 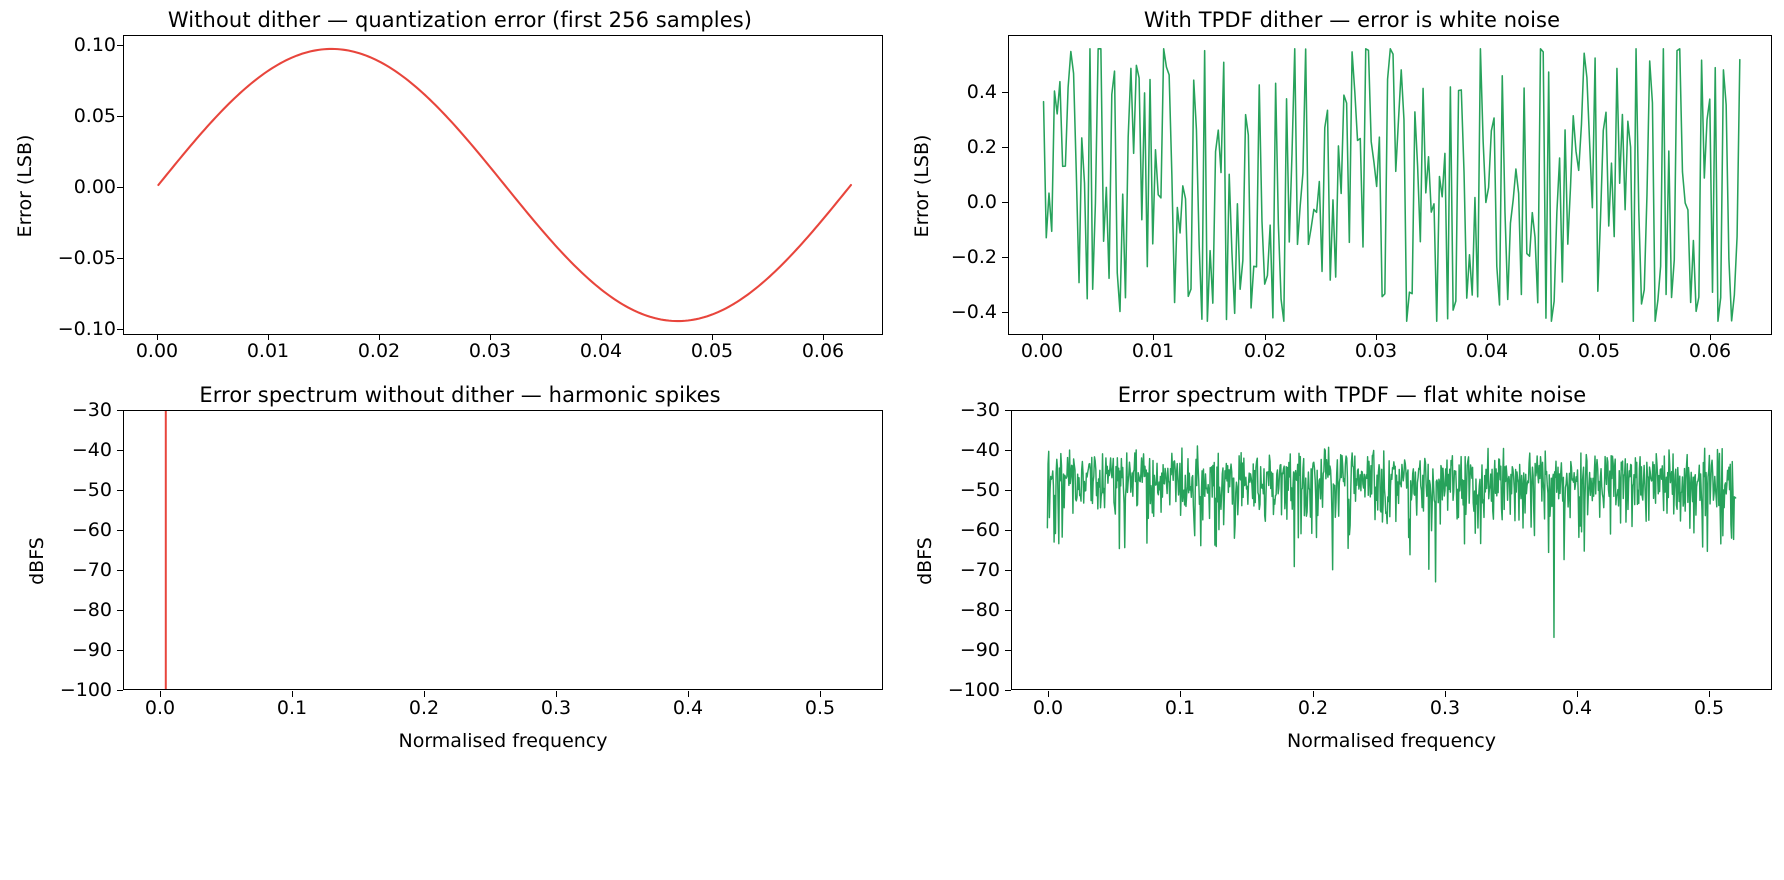 What do you see at coordinates (823, 351) in the screenshot?
I see `x-tick-label: 0.06` at bounding box center [823, 351].